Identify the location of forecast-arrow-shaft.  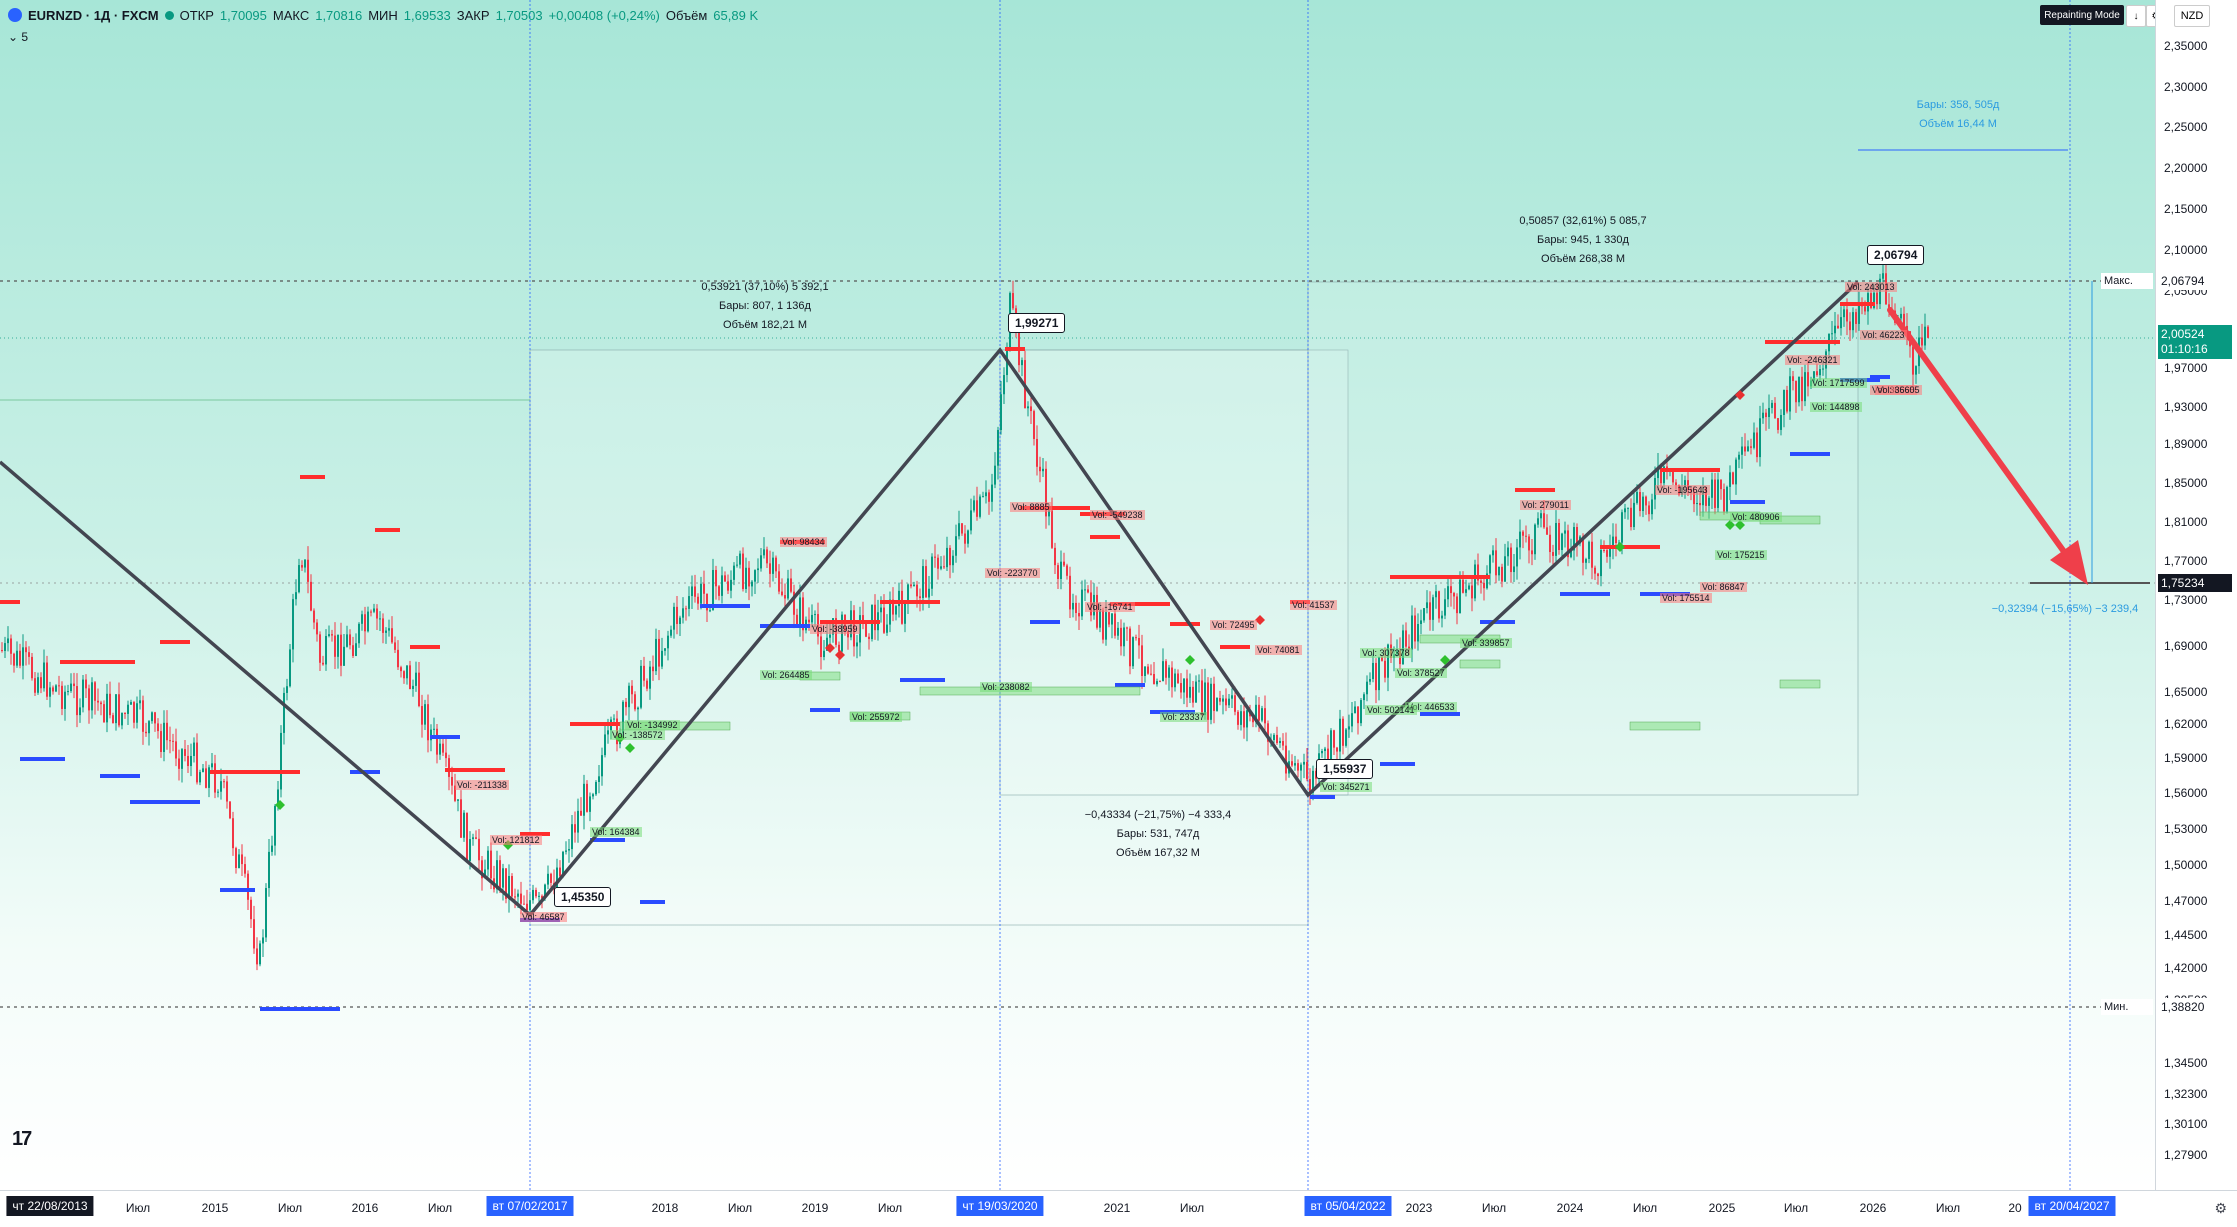
(1980, 435).